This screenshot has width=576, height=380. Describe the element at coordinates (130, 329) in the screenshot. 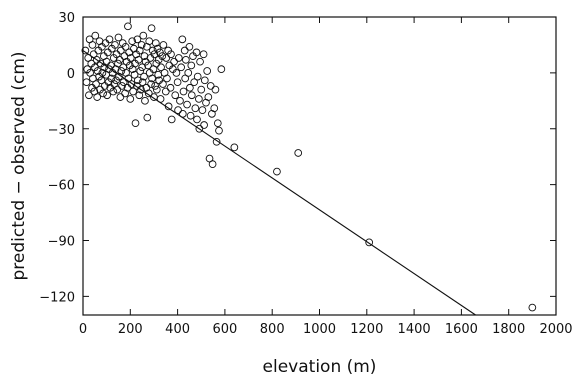

I see `x-tick-label: 200` at that location.